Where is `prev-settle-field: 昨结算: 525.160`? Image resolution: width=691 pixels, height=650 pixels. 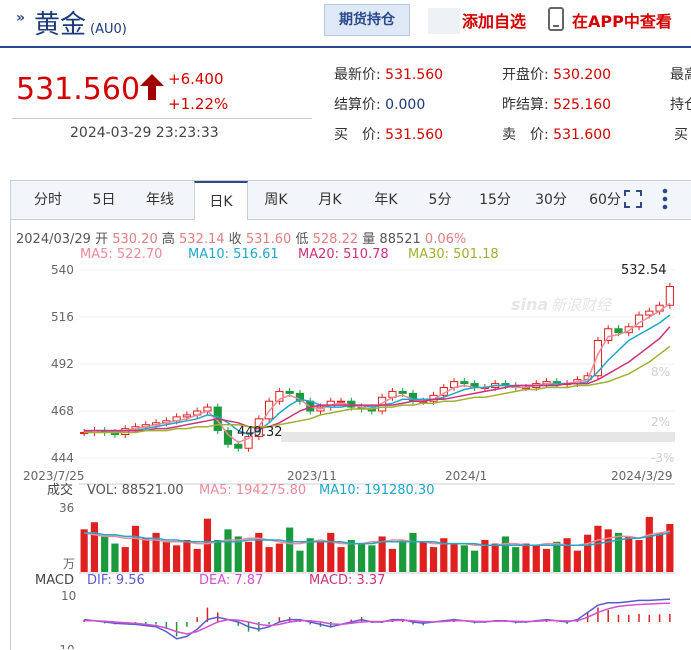
prev-settle-field: 昨结算: 525.160 is located at coordinates (557, 105).